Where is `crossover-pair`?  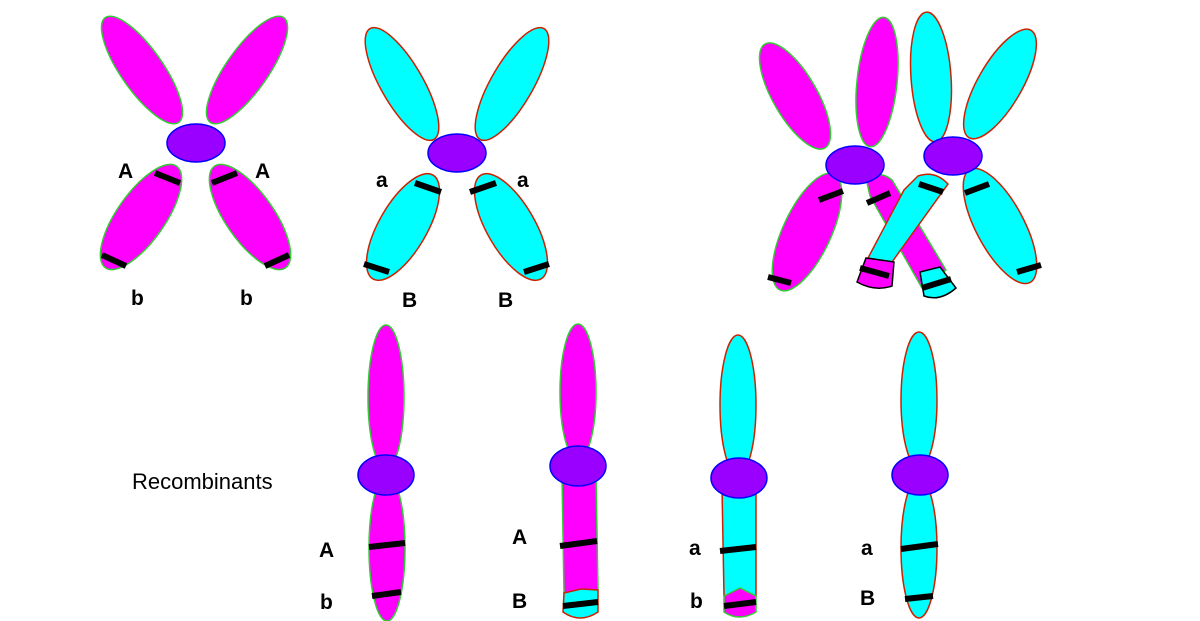 crossover-pair is located at coordinates (900, 155).